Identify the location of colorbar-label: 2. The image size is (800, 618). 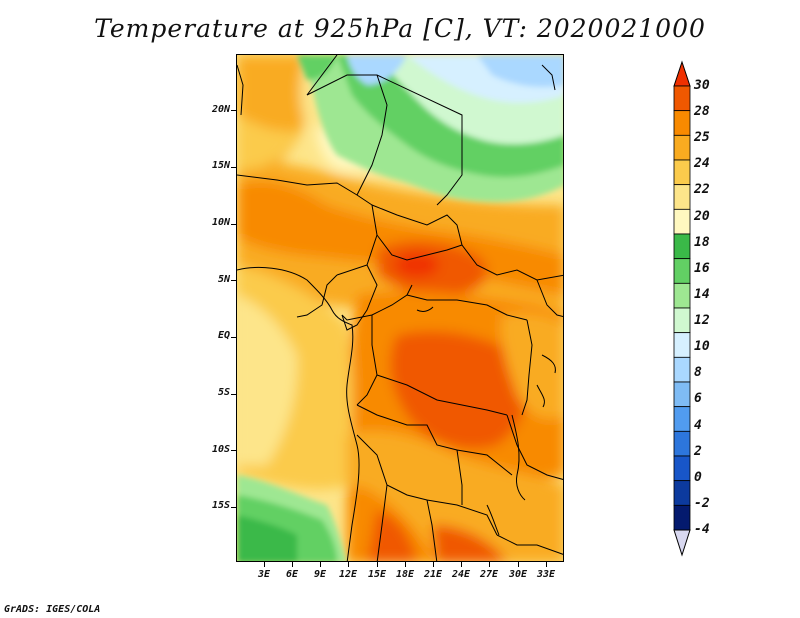
(698, 451).